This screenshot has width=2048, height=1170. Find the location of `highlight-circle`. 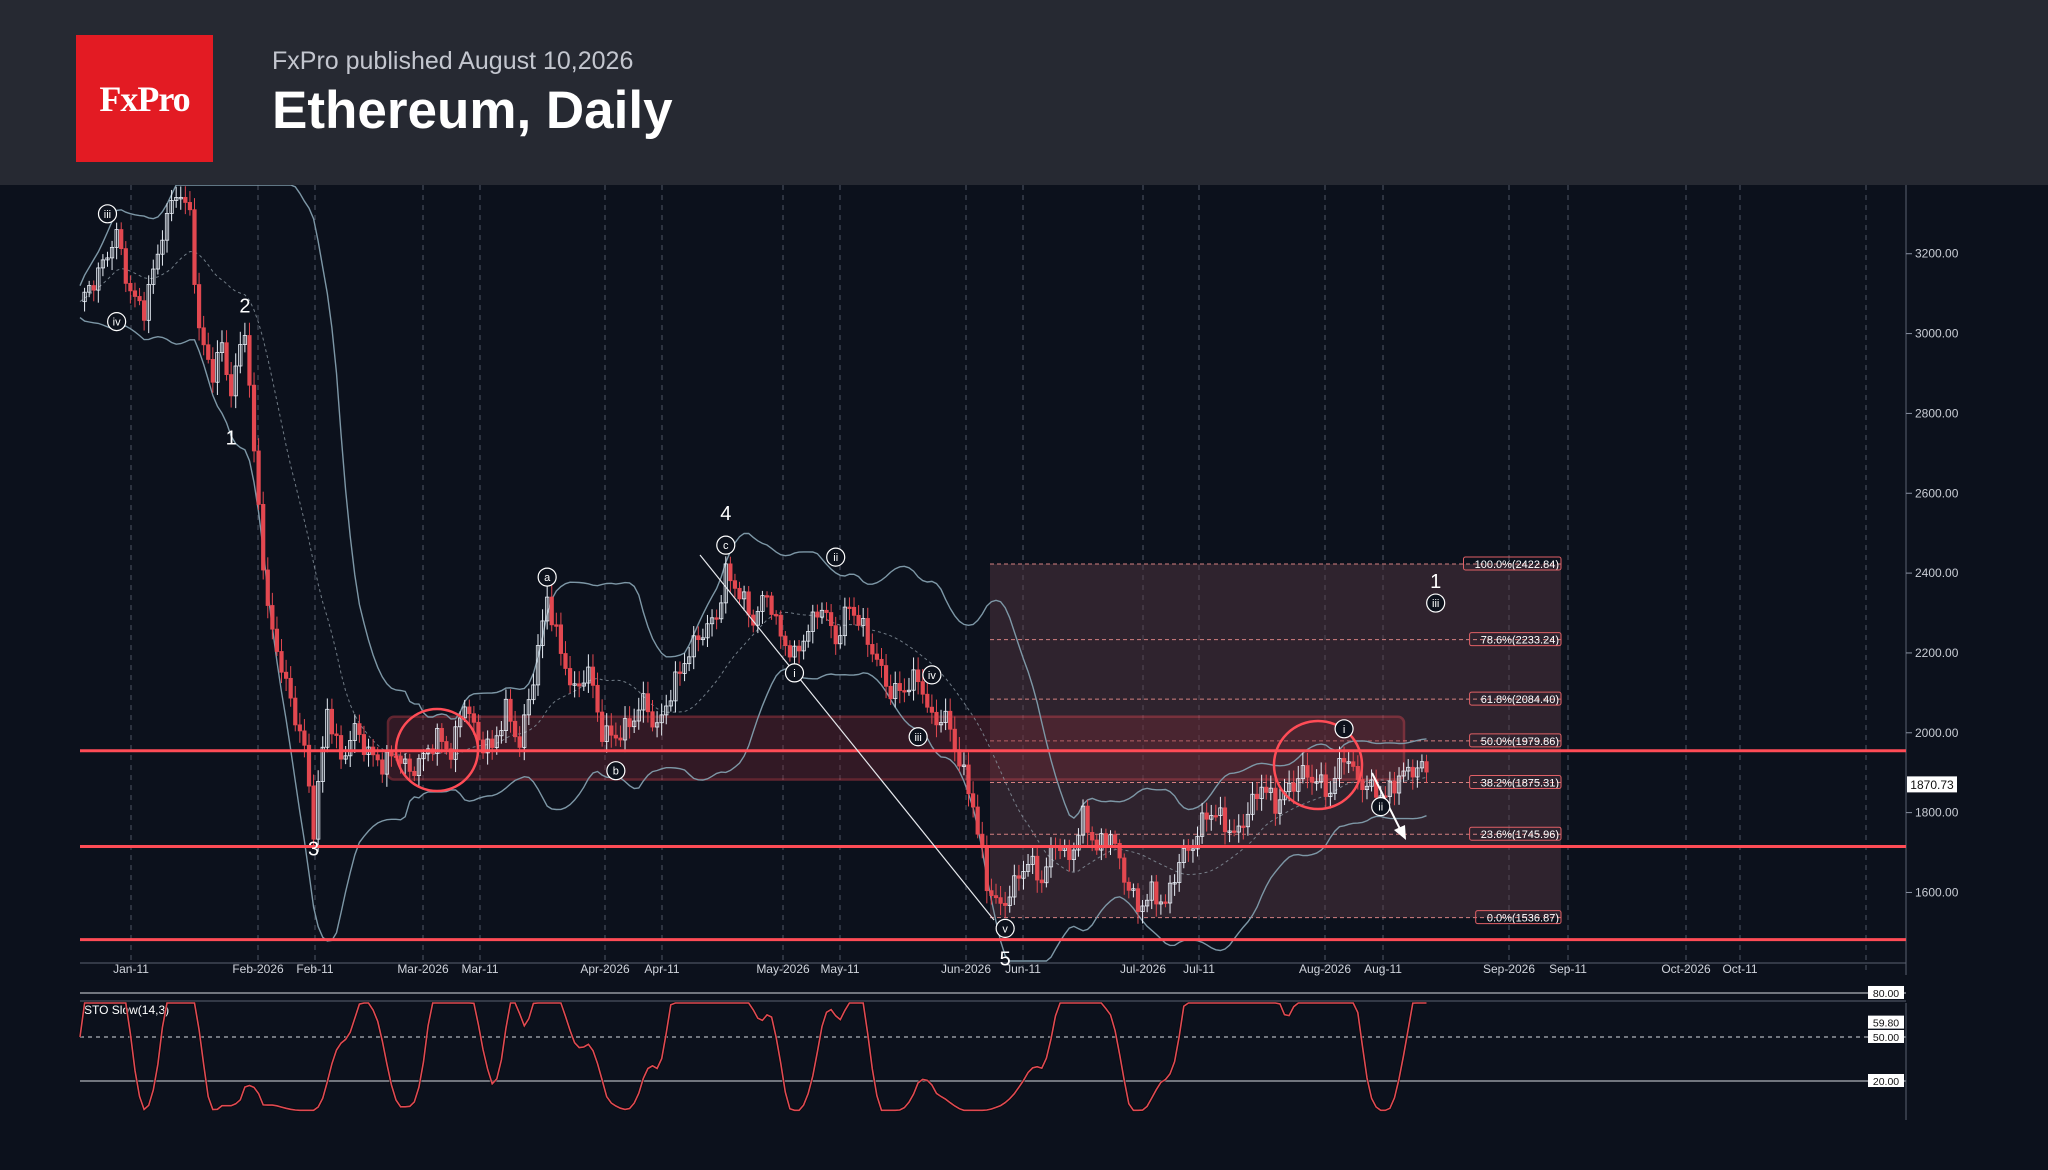

highlight-circle is located at coordinates (1318, 765).